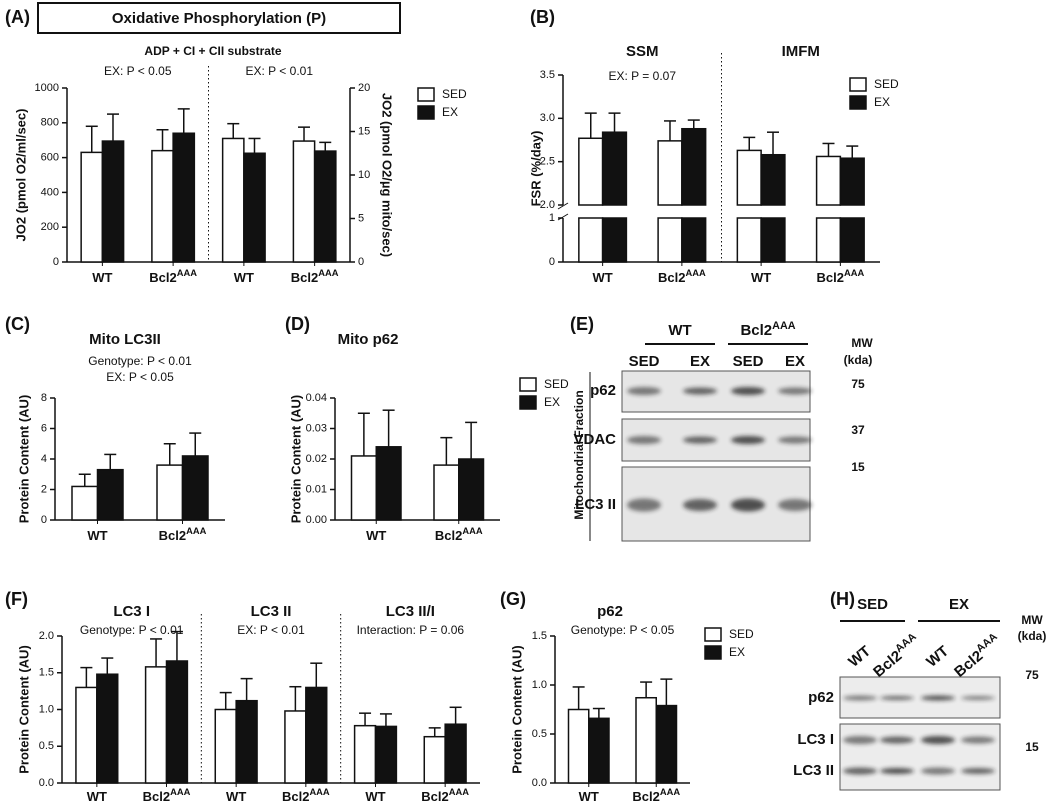 The image size is (1050, 804). I want to click on group-header-text: WT, so click(679, 330).